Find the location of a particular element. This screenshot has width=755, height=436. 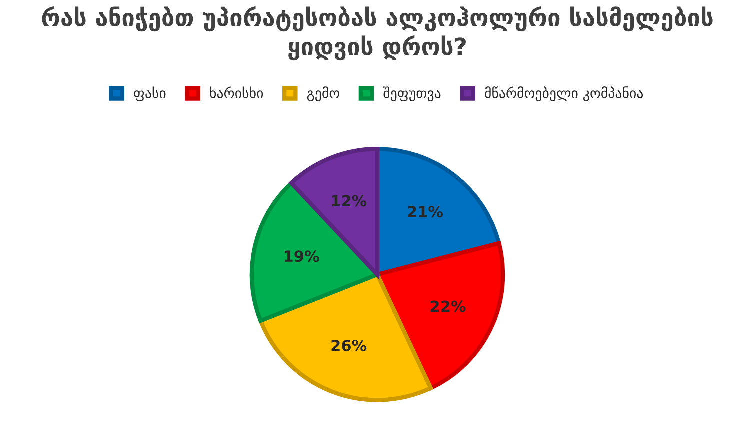

data-label: 22% is located at coordinates (448, 306).